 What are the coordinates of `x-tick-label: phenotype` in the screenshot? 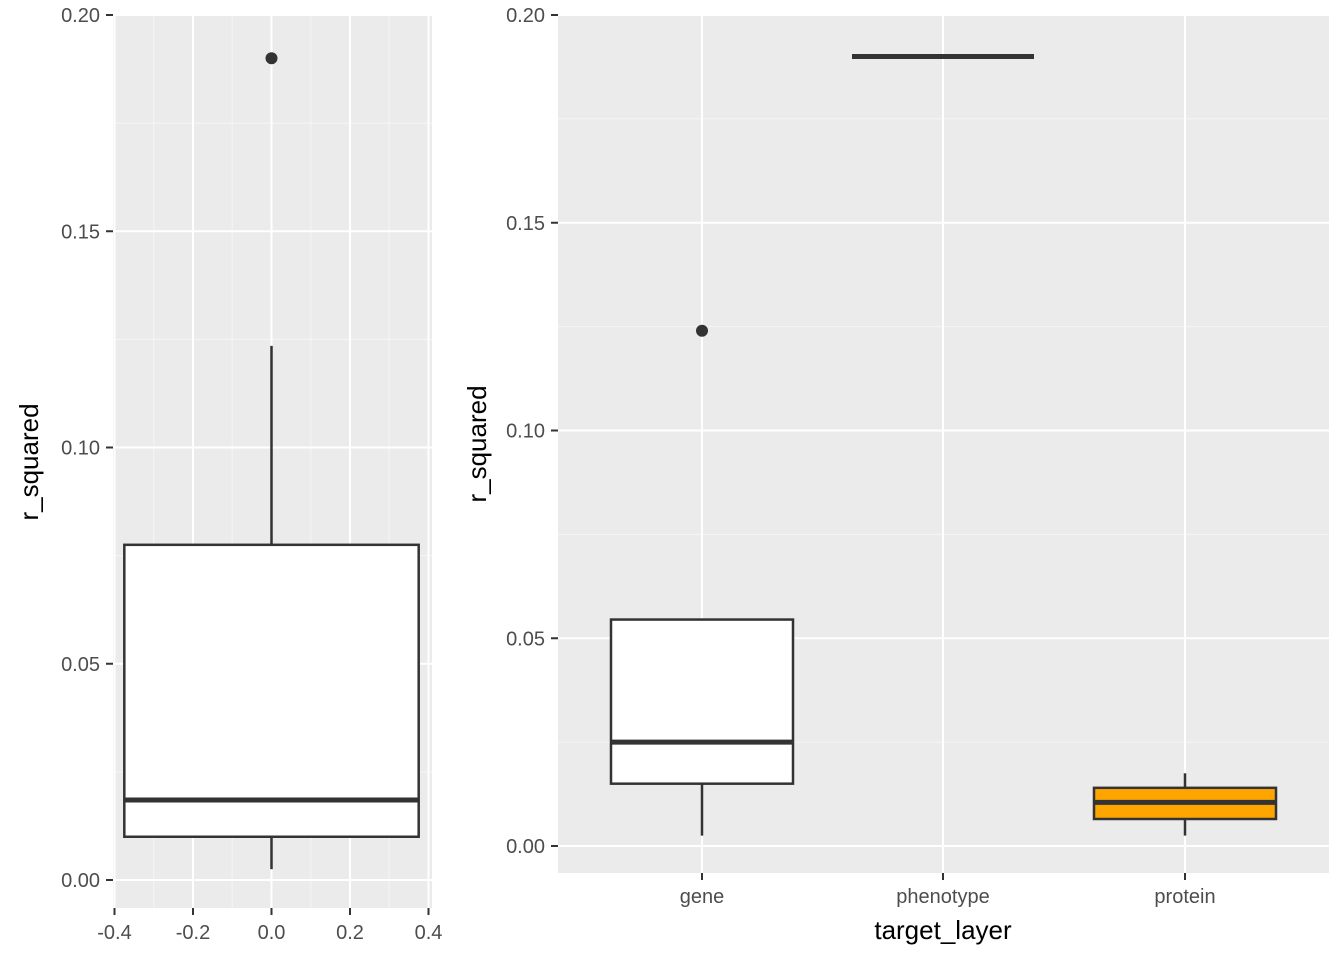 It's located at (942, 897).